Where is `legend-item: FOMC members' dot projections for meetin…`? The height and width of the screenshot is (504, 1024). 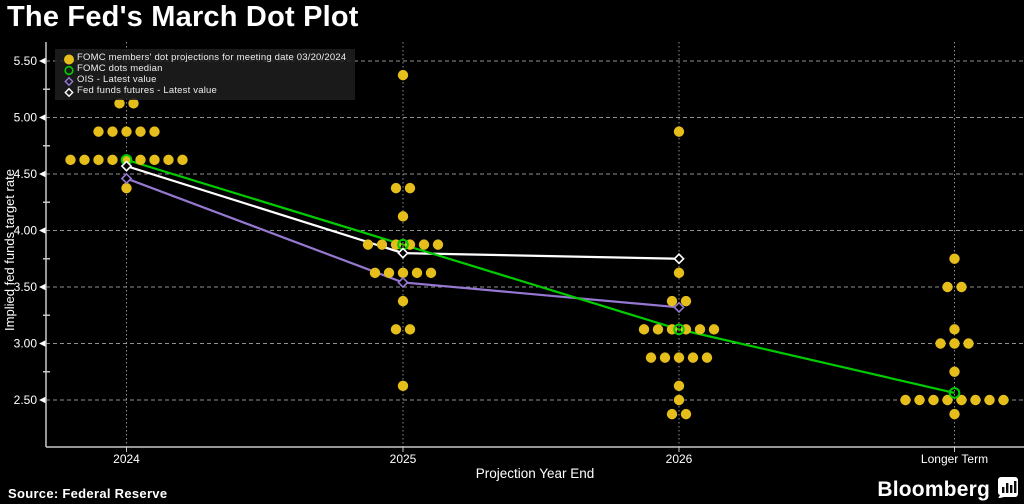
legend-item: FOMC members' dot projections for meetin… is located at coordinates (204, 58).